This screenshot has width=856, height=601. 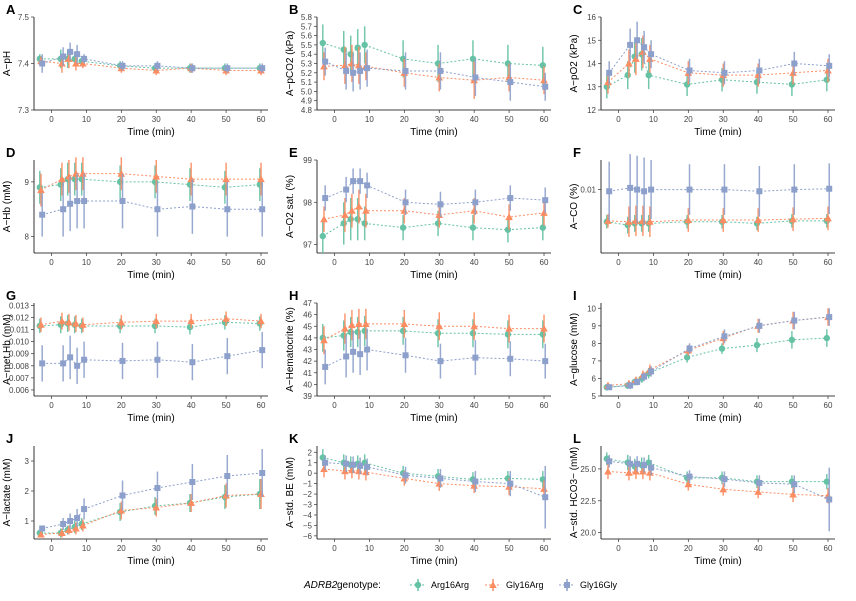 What do you see at coordinates (261, 548) in the screenshot?
I see `x-tick-label: 60` at bounding box center [261, 548].